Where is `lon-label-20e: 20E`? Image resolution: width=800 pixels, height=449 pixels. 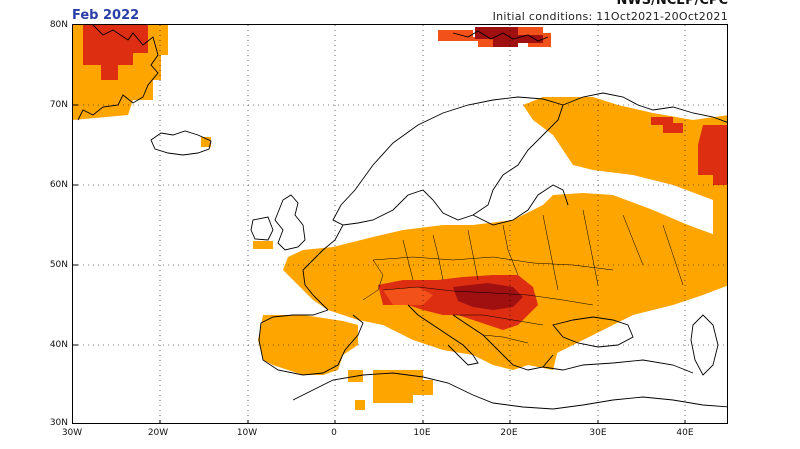 lon-label-20e: 20E is located at coordinates (509, 433).